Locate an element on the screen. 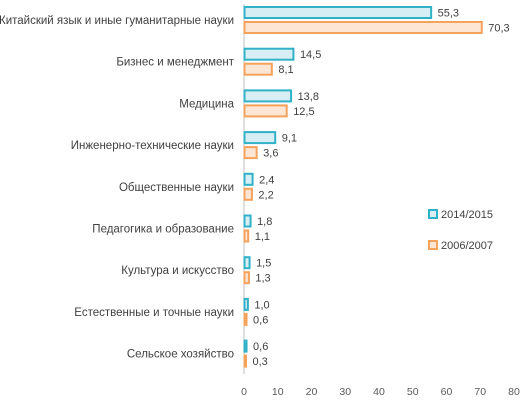 The height and width of the screenshot is (403, 531). category-label: Культура и искусство is located at coordinates (177, 271).